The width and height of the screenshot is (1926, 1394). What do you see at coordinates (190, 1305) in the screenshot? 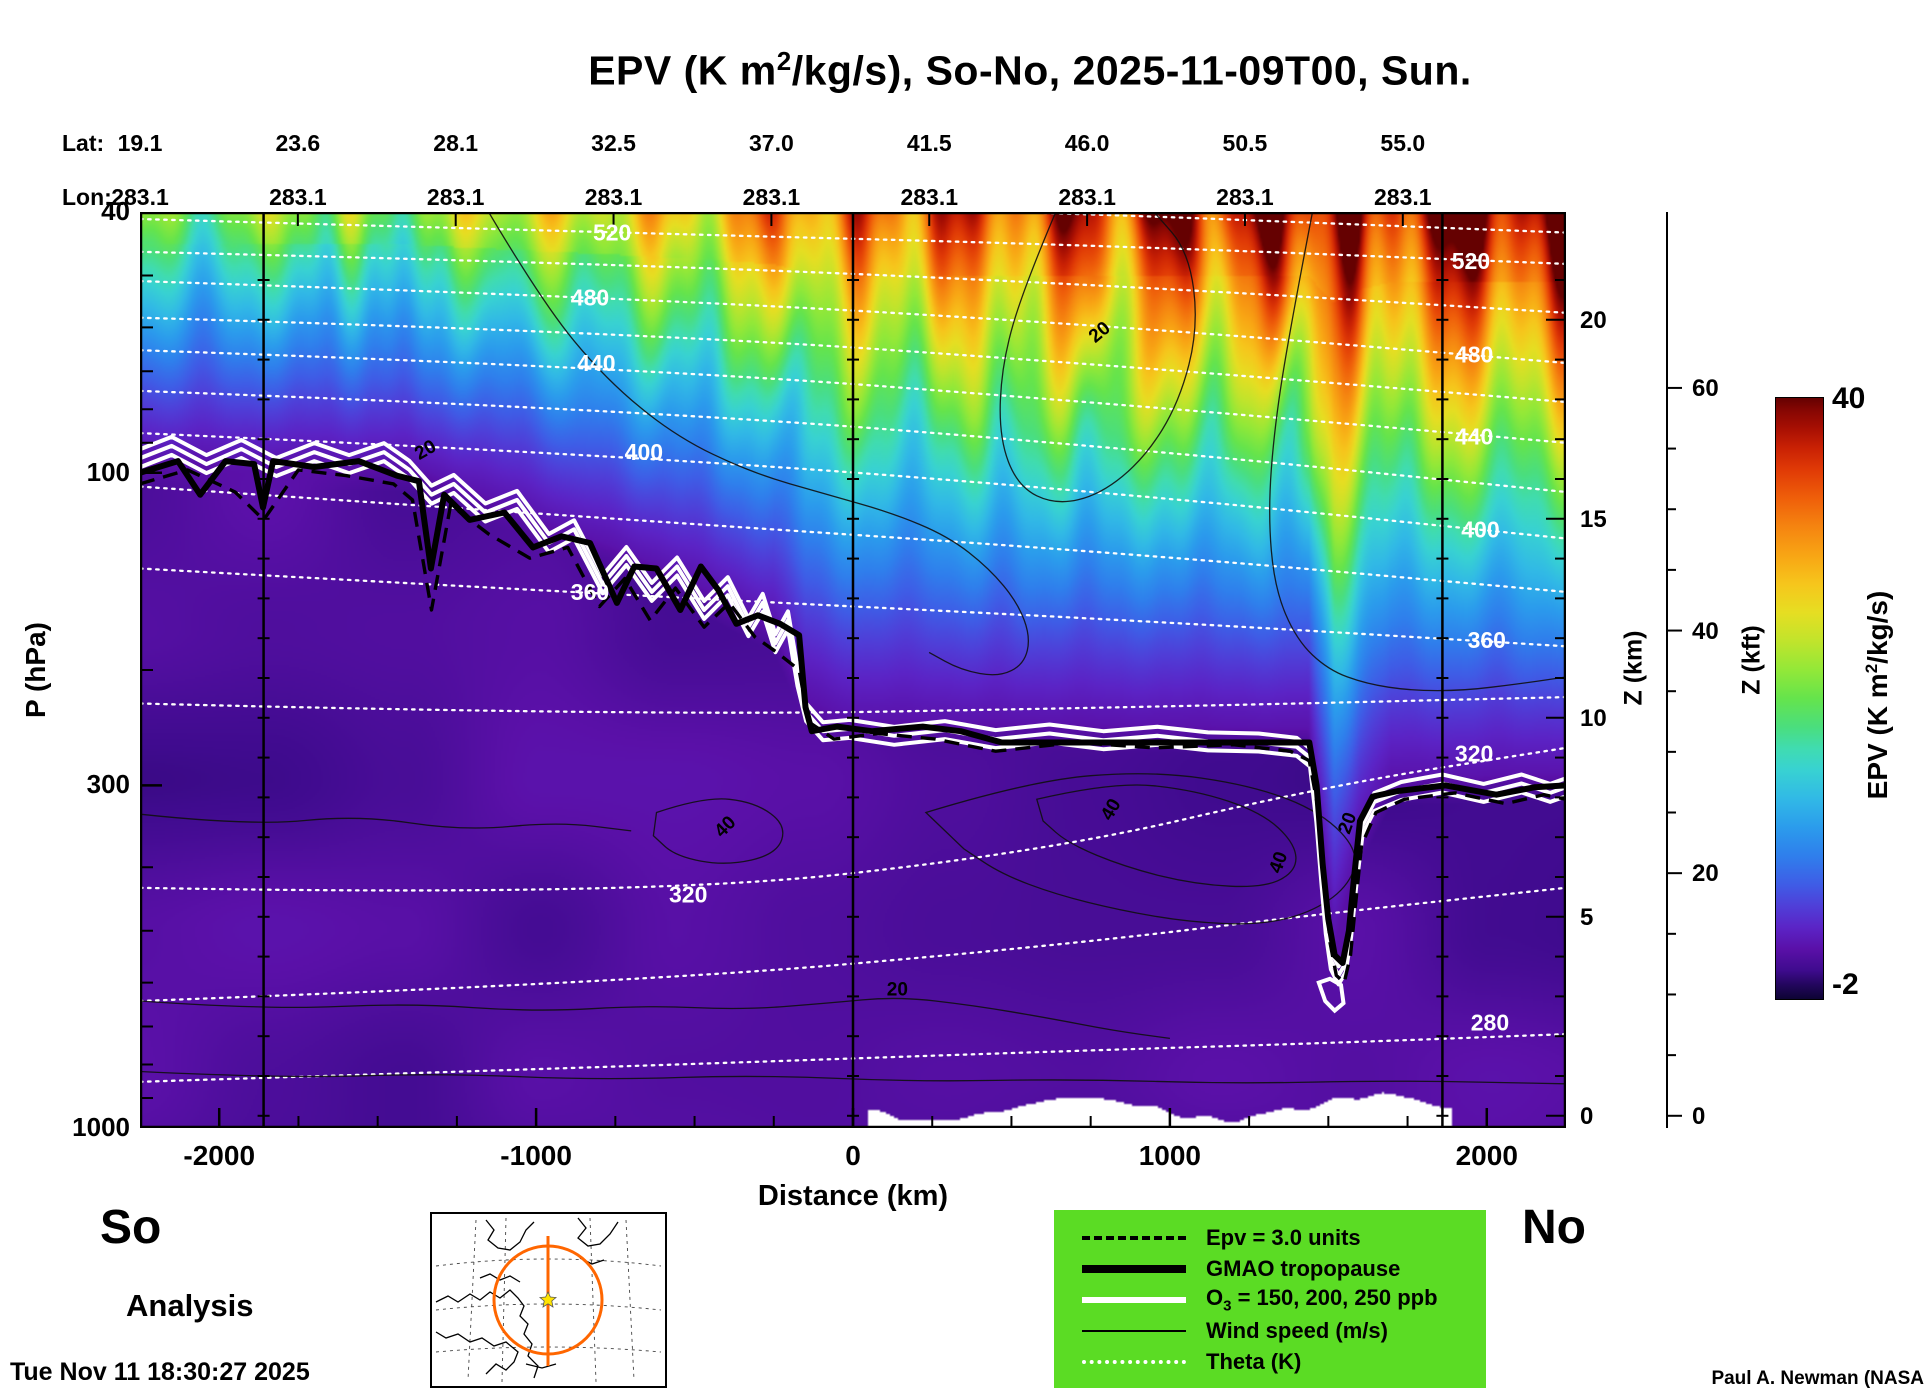
I see `analysis-label: Analysis` at bounding box center [190, 1305].